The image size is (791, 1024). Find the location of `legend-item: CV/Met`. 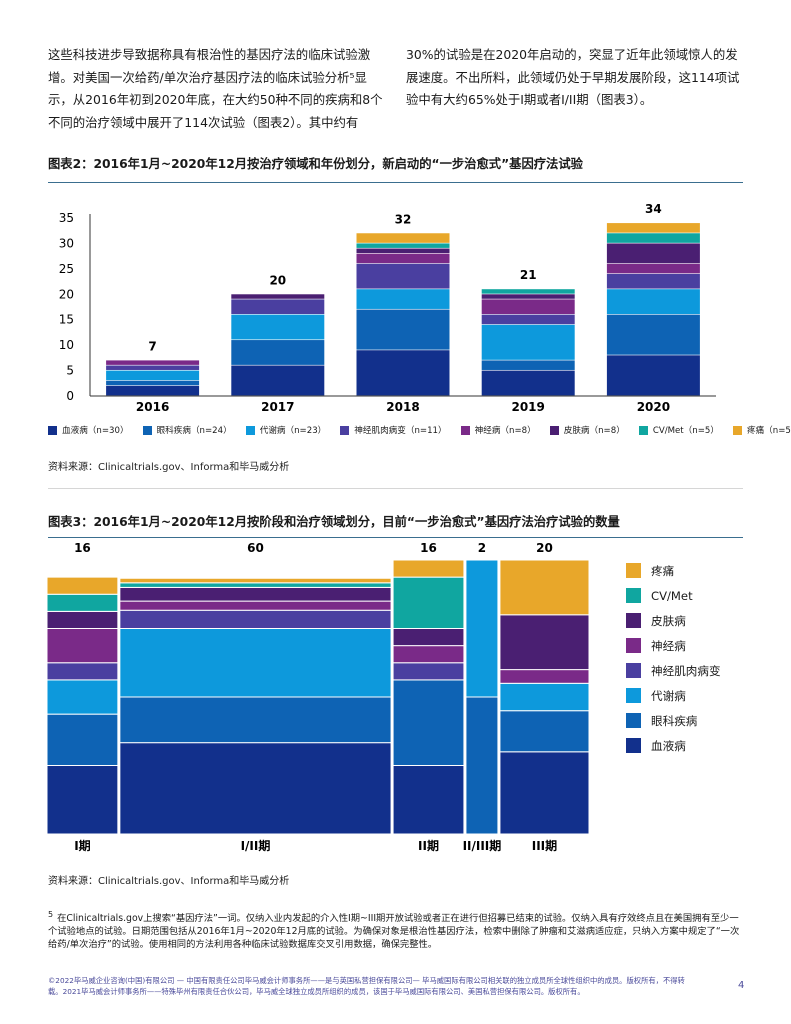

legend-item: CV/Met is located at coordinates (673, 595).